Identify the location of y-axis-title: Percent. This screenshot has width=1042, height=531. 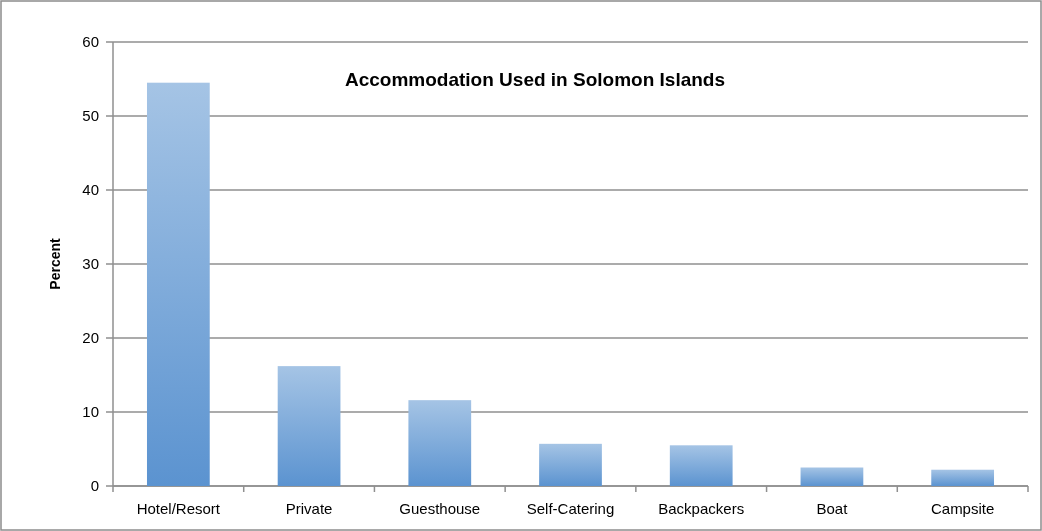
(55, 263).